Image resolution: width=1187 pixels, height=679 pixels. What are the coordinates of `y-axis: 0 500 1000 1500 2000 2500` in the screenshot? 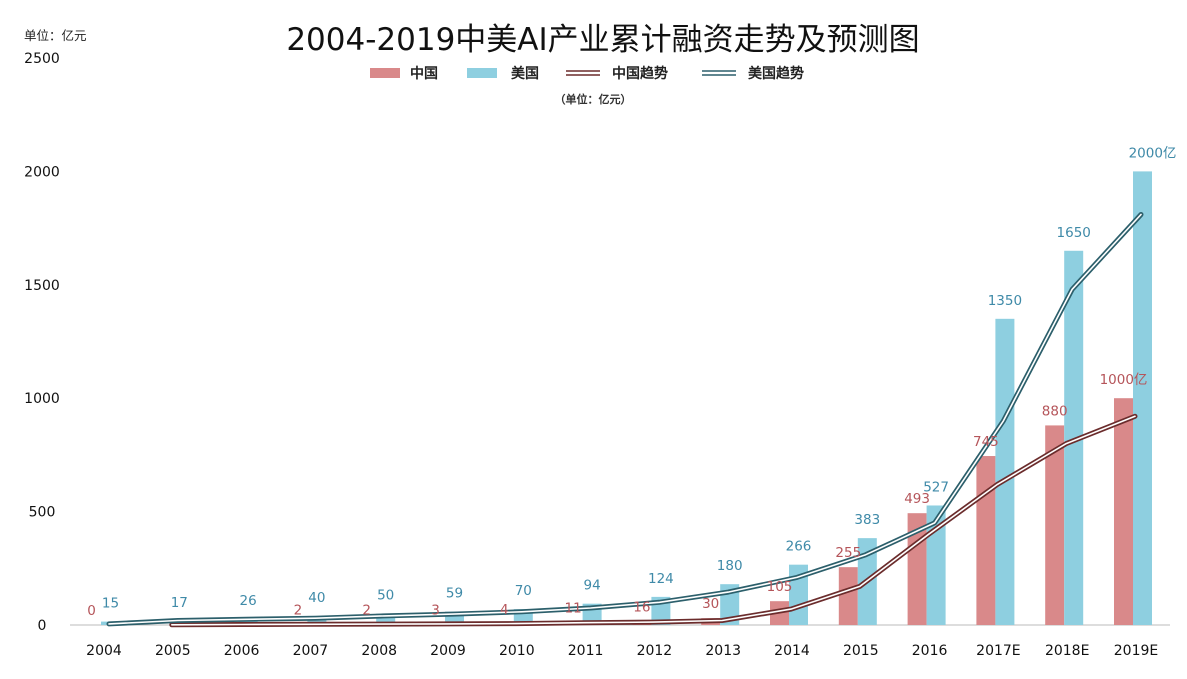 It's located at (42, 342).